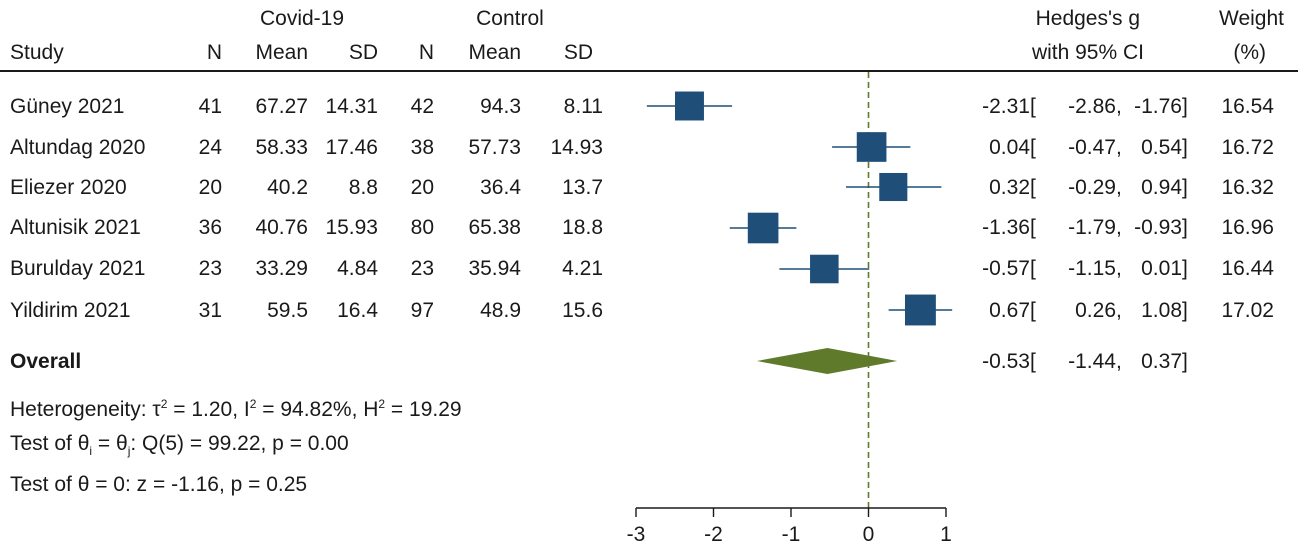 Image resolution: width=1298 pixels, height=546 pixels. What do you see at coordinates (1009, 310) in the screenshot?
I see `study-g: 0.67` at bounding box center [1009, 310].